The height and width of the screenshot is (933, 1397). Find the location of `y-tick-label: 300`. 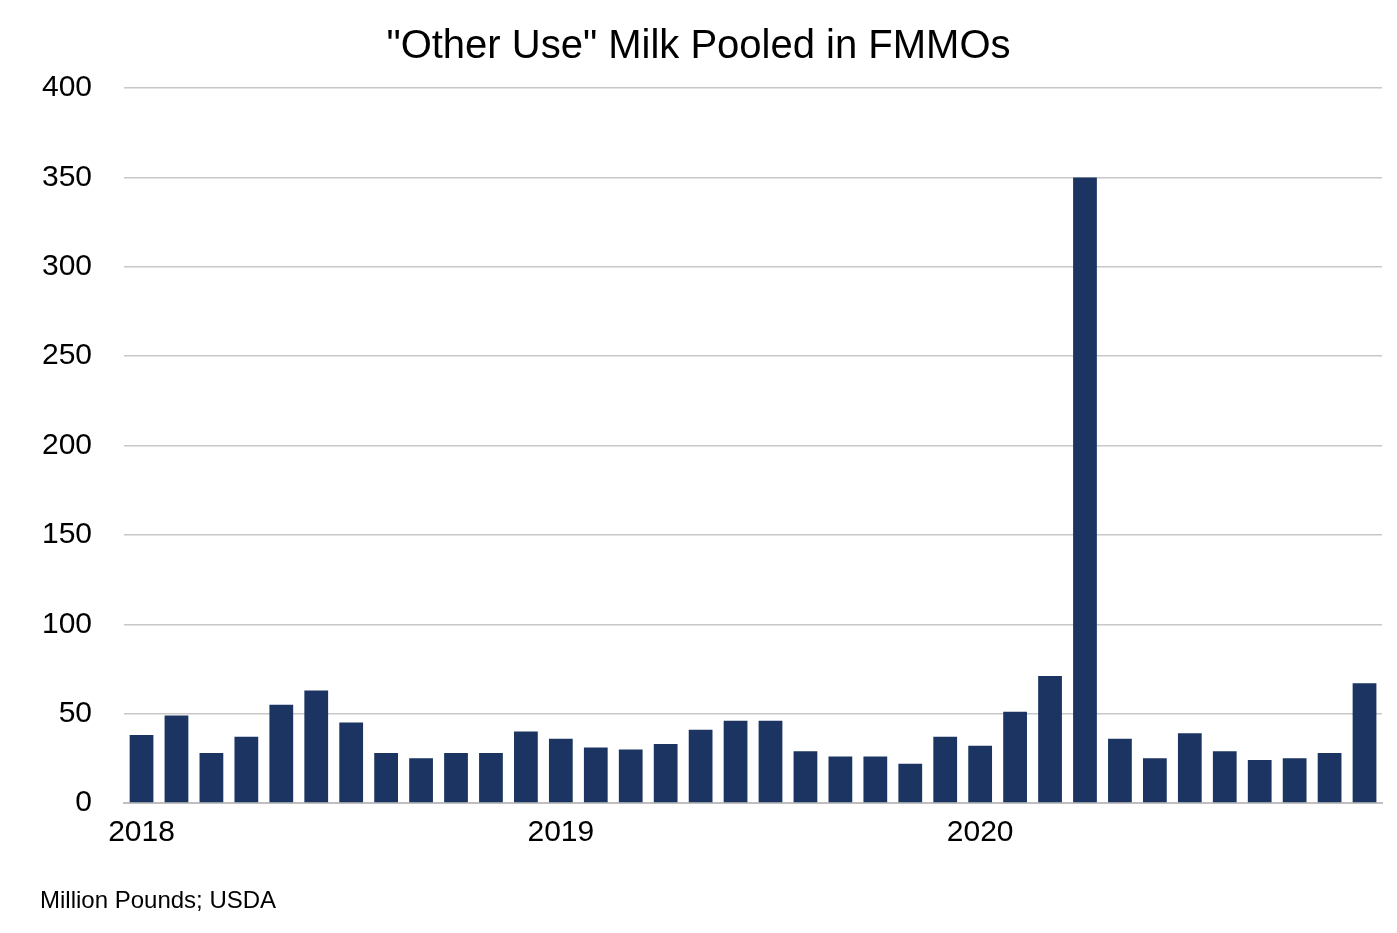

y-tick-label: 300 is located at coordinates (67, 265).